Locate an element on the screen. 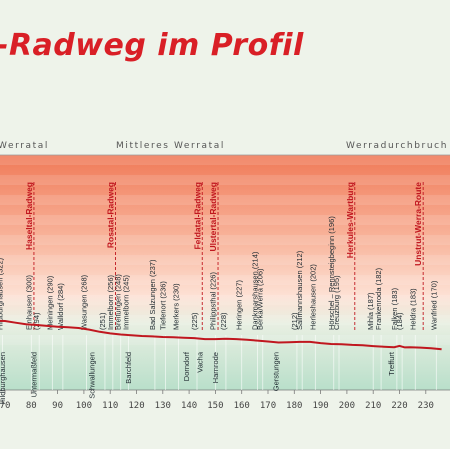 The image size is (450, 449). connecting-route-label: Haseltal-Radweg is located at coordinates (29, 216).